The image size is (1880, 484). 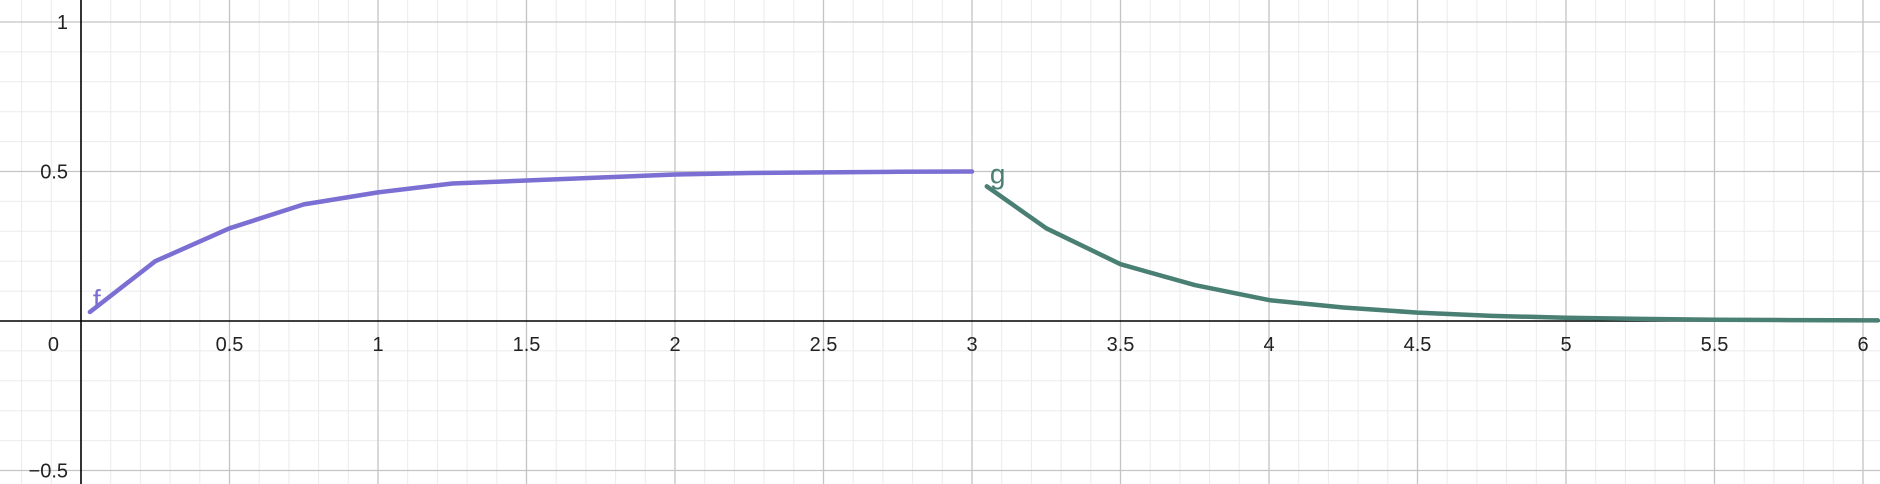 What do you see at coordinates (531, 242) in the screenshot?
I see `curve-f` at bounding box center [531, 242].